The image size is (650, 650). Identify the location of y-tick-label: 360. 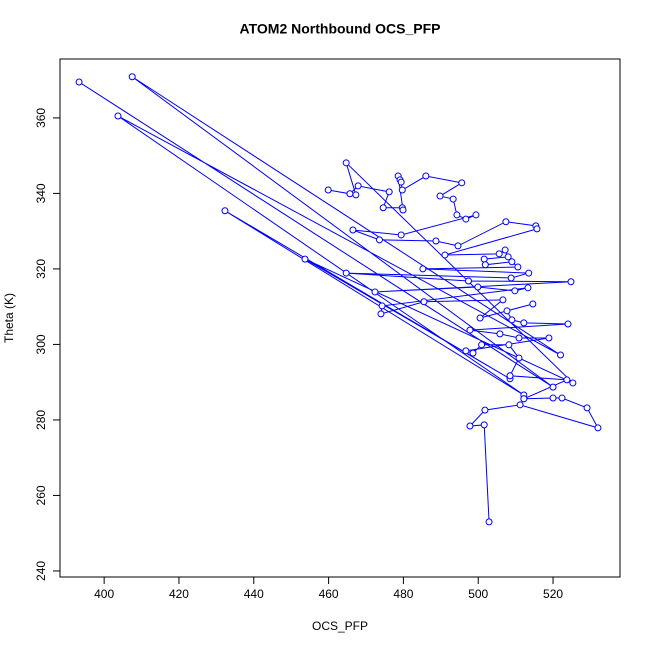
(41, 118).